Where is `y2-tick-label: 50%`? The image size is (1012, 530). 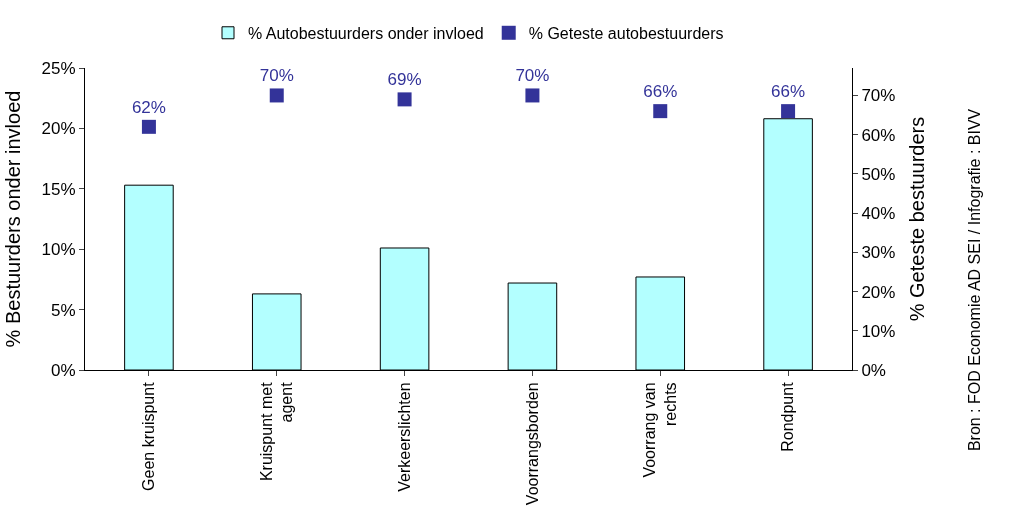 y2-tick-label: 50% is located at coordinates (878, 174).